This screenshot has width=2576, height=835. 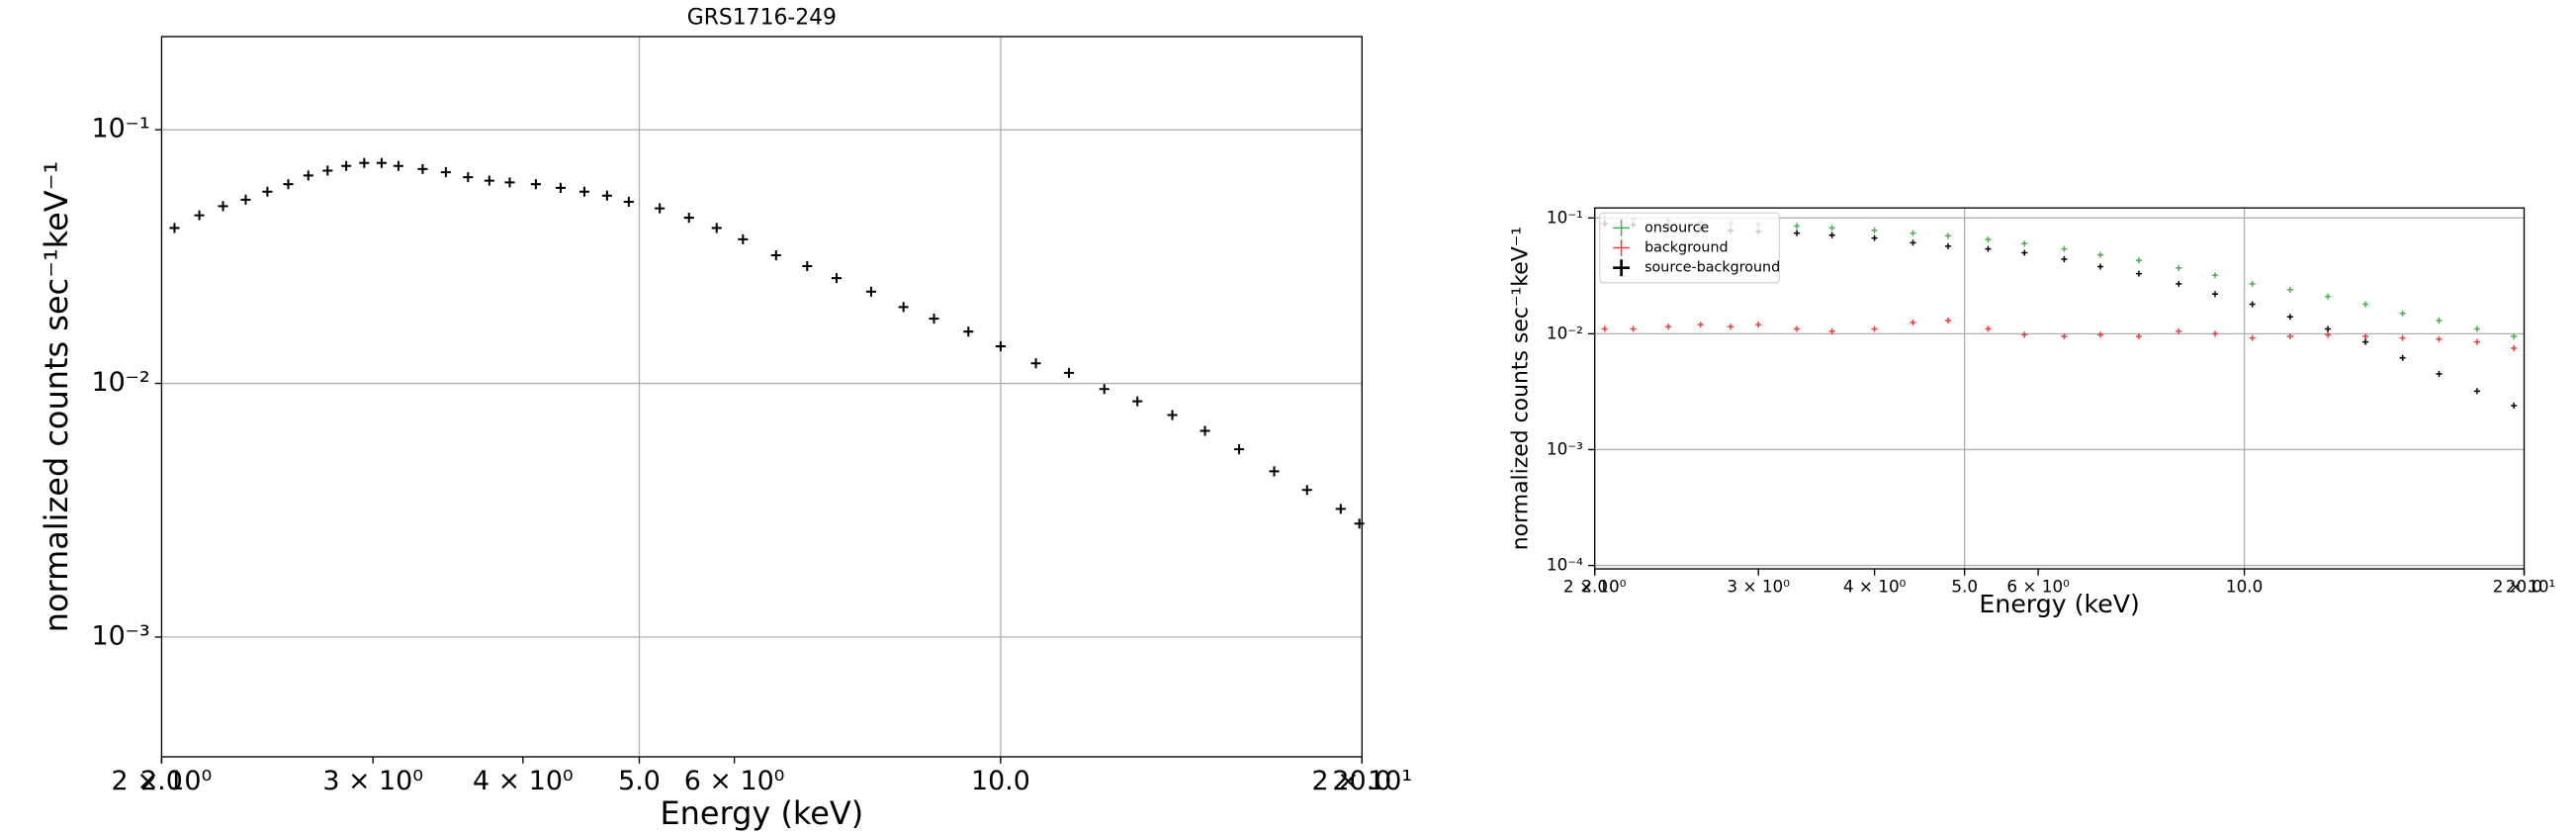 What do you see at coordinates (734, 781) in the screenshot?
I see `x-tick-label: 6 × 10⁰` at bounding box center [734, 781].